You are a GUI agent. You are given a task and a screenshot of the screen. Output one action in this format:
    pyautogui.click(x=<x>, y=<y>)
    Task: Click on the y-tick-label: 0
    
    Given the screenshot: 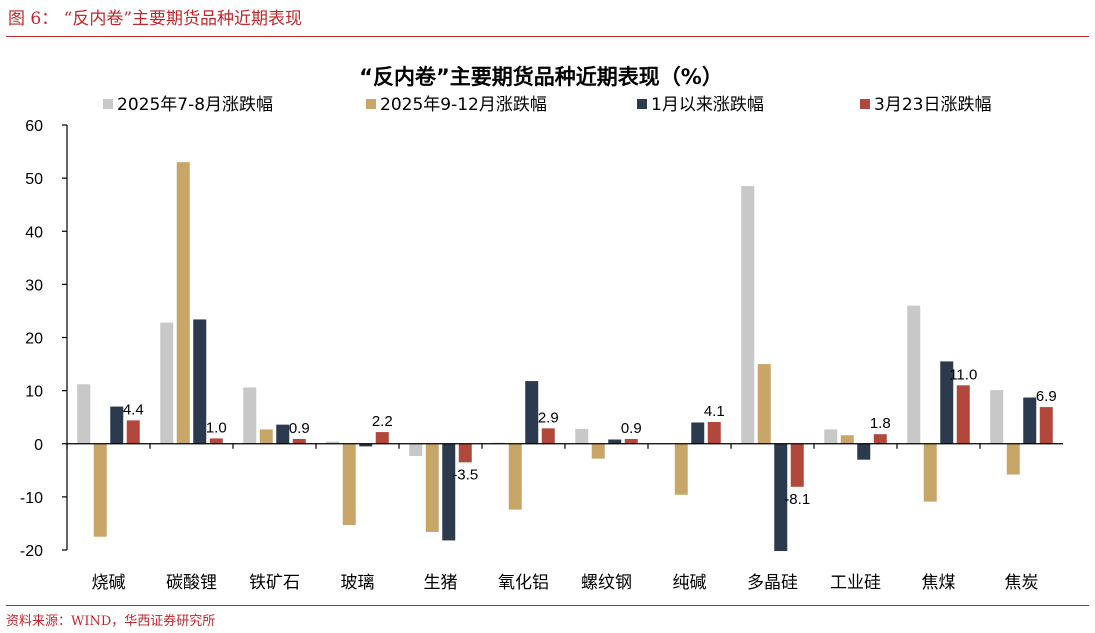 What is the action you would take?
    pyautogui.click(x=38, y=445)
    